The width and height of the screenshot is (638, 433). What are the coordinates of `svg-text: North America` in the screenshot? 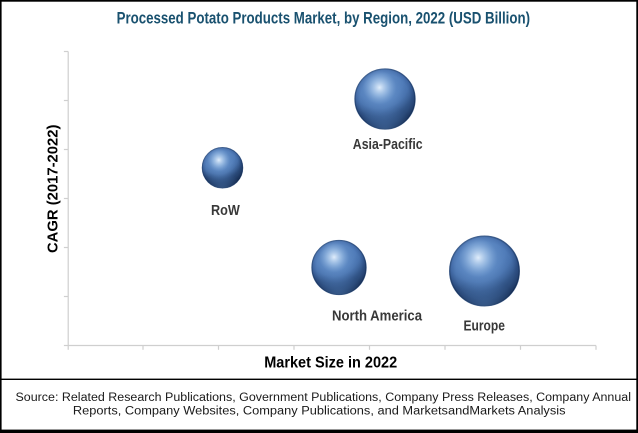 It's located at (377, 316).